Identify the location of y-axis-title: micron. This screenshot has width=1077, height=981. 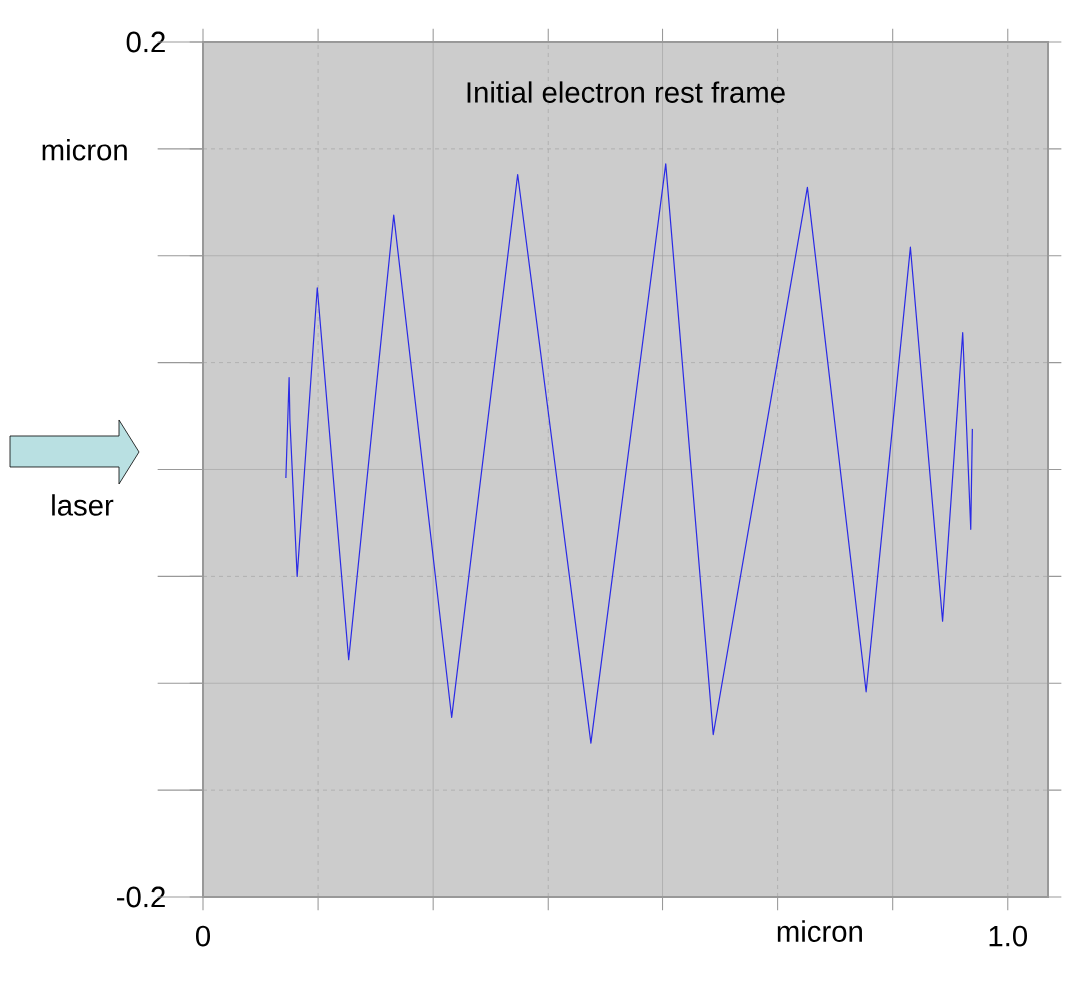
(84, 149).